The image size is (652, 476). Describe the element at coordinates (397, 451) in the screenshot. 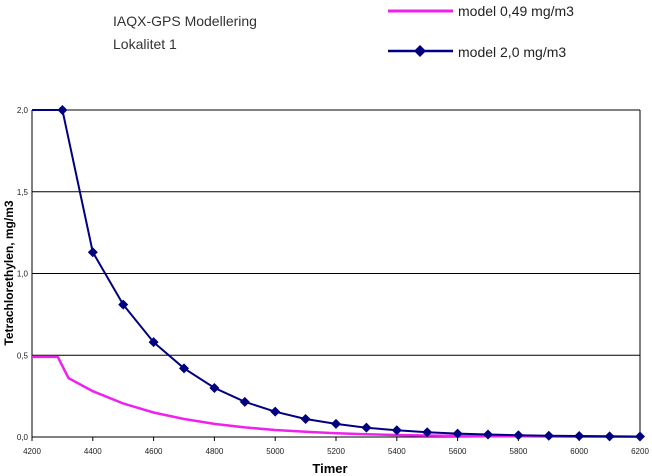

I see `x-tick-label: 5400` at that location.